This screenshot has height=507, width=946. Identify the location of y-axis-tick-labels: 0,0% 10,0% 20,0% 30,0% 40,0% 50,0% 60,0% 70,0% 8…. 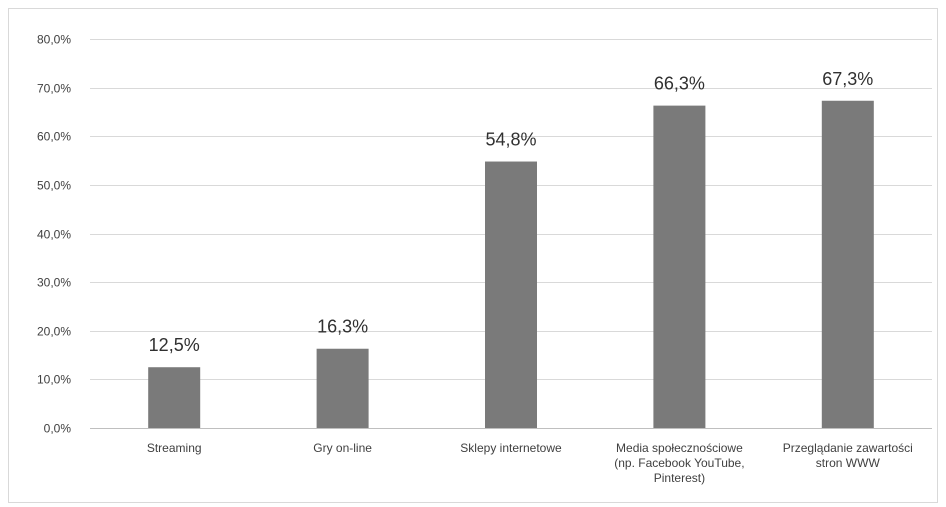
(54, 234).